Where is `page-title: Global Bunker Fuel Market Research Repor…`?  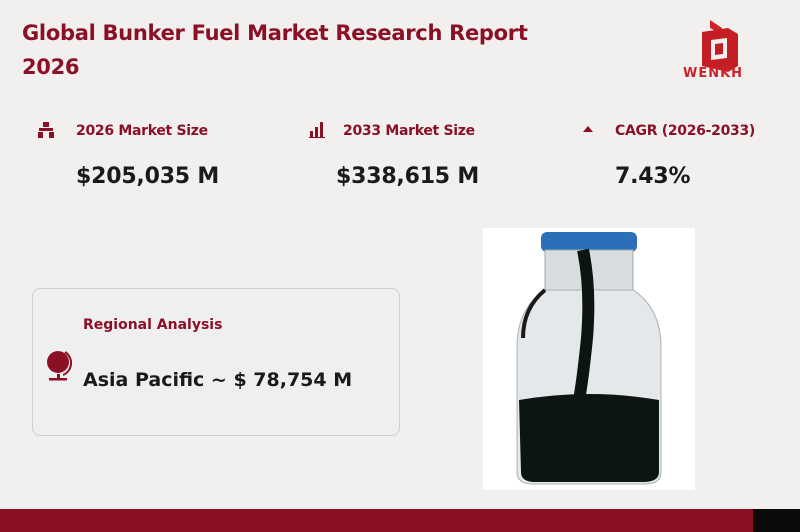 page-title: Global Bunker Fuel Market Research Repor… is located at coordinates (275, 50).